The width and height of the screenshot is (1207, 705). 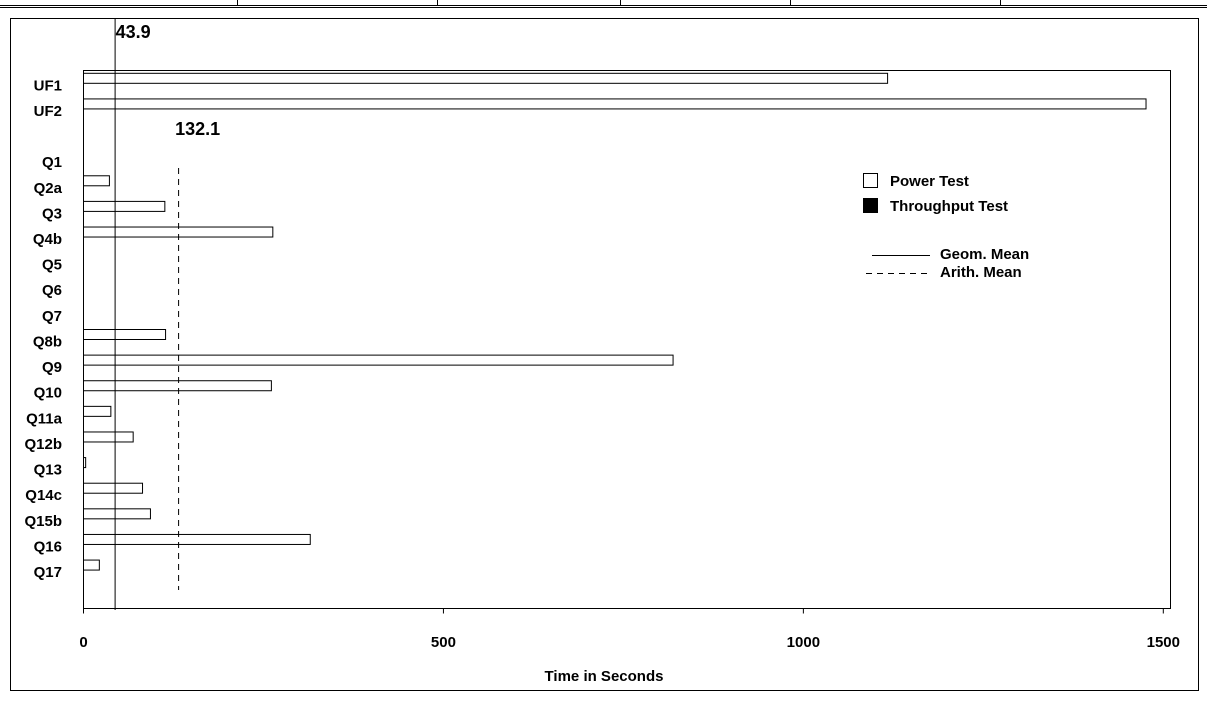 What do you see at coordinates (48, 188) in the screenshot?
I see `y-tick-label: Q2a` at bounding box center [48, 188].